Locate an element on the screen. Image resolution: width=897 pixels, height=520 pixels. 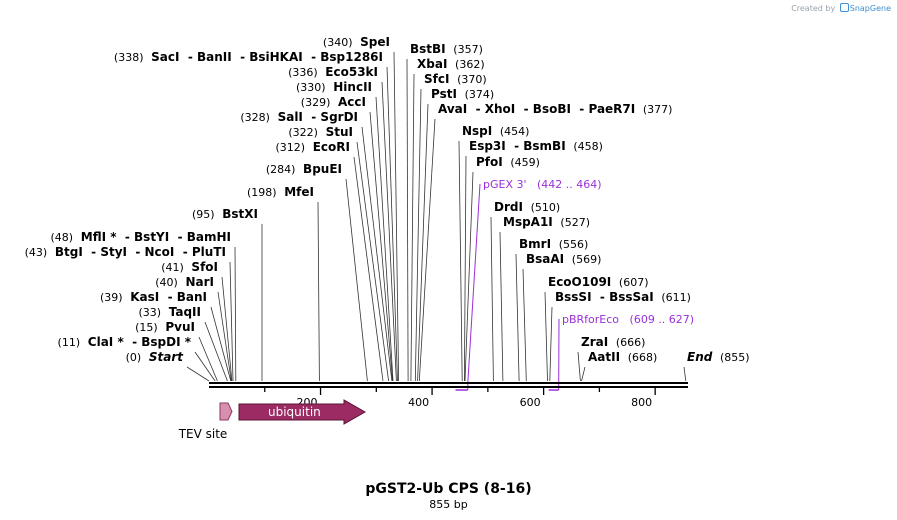
enzyme-name: MspA1I is located at coordinates (528, 222).